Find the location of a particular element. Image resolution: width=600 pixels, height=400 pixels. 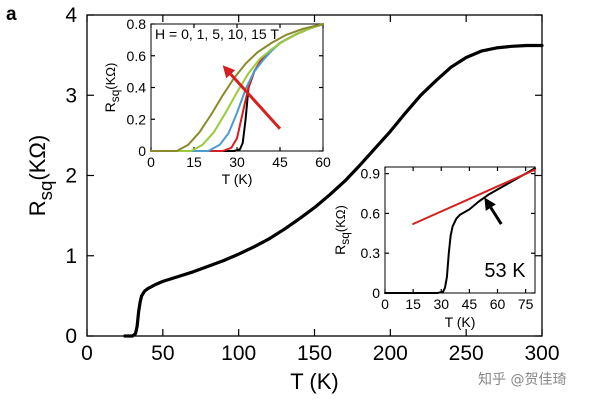

inset-onset-x-axis-label: T (K) is located at coordinates (460, 322).